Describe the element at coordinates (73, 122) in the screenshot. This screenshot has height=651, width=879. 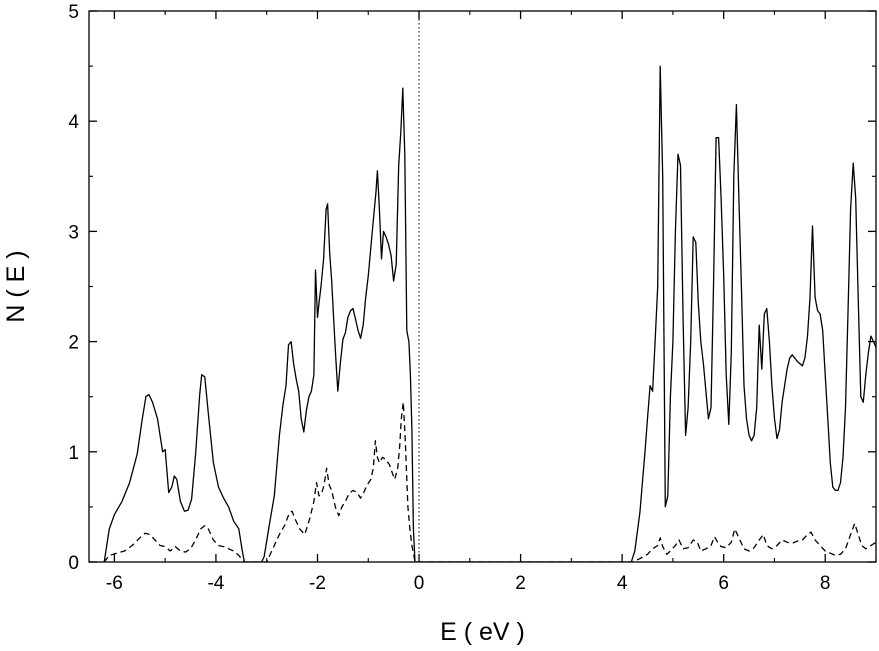
I see `y-tick-label: 4` at that location.